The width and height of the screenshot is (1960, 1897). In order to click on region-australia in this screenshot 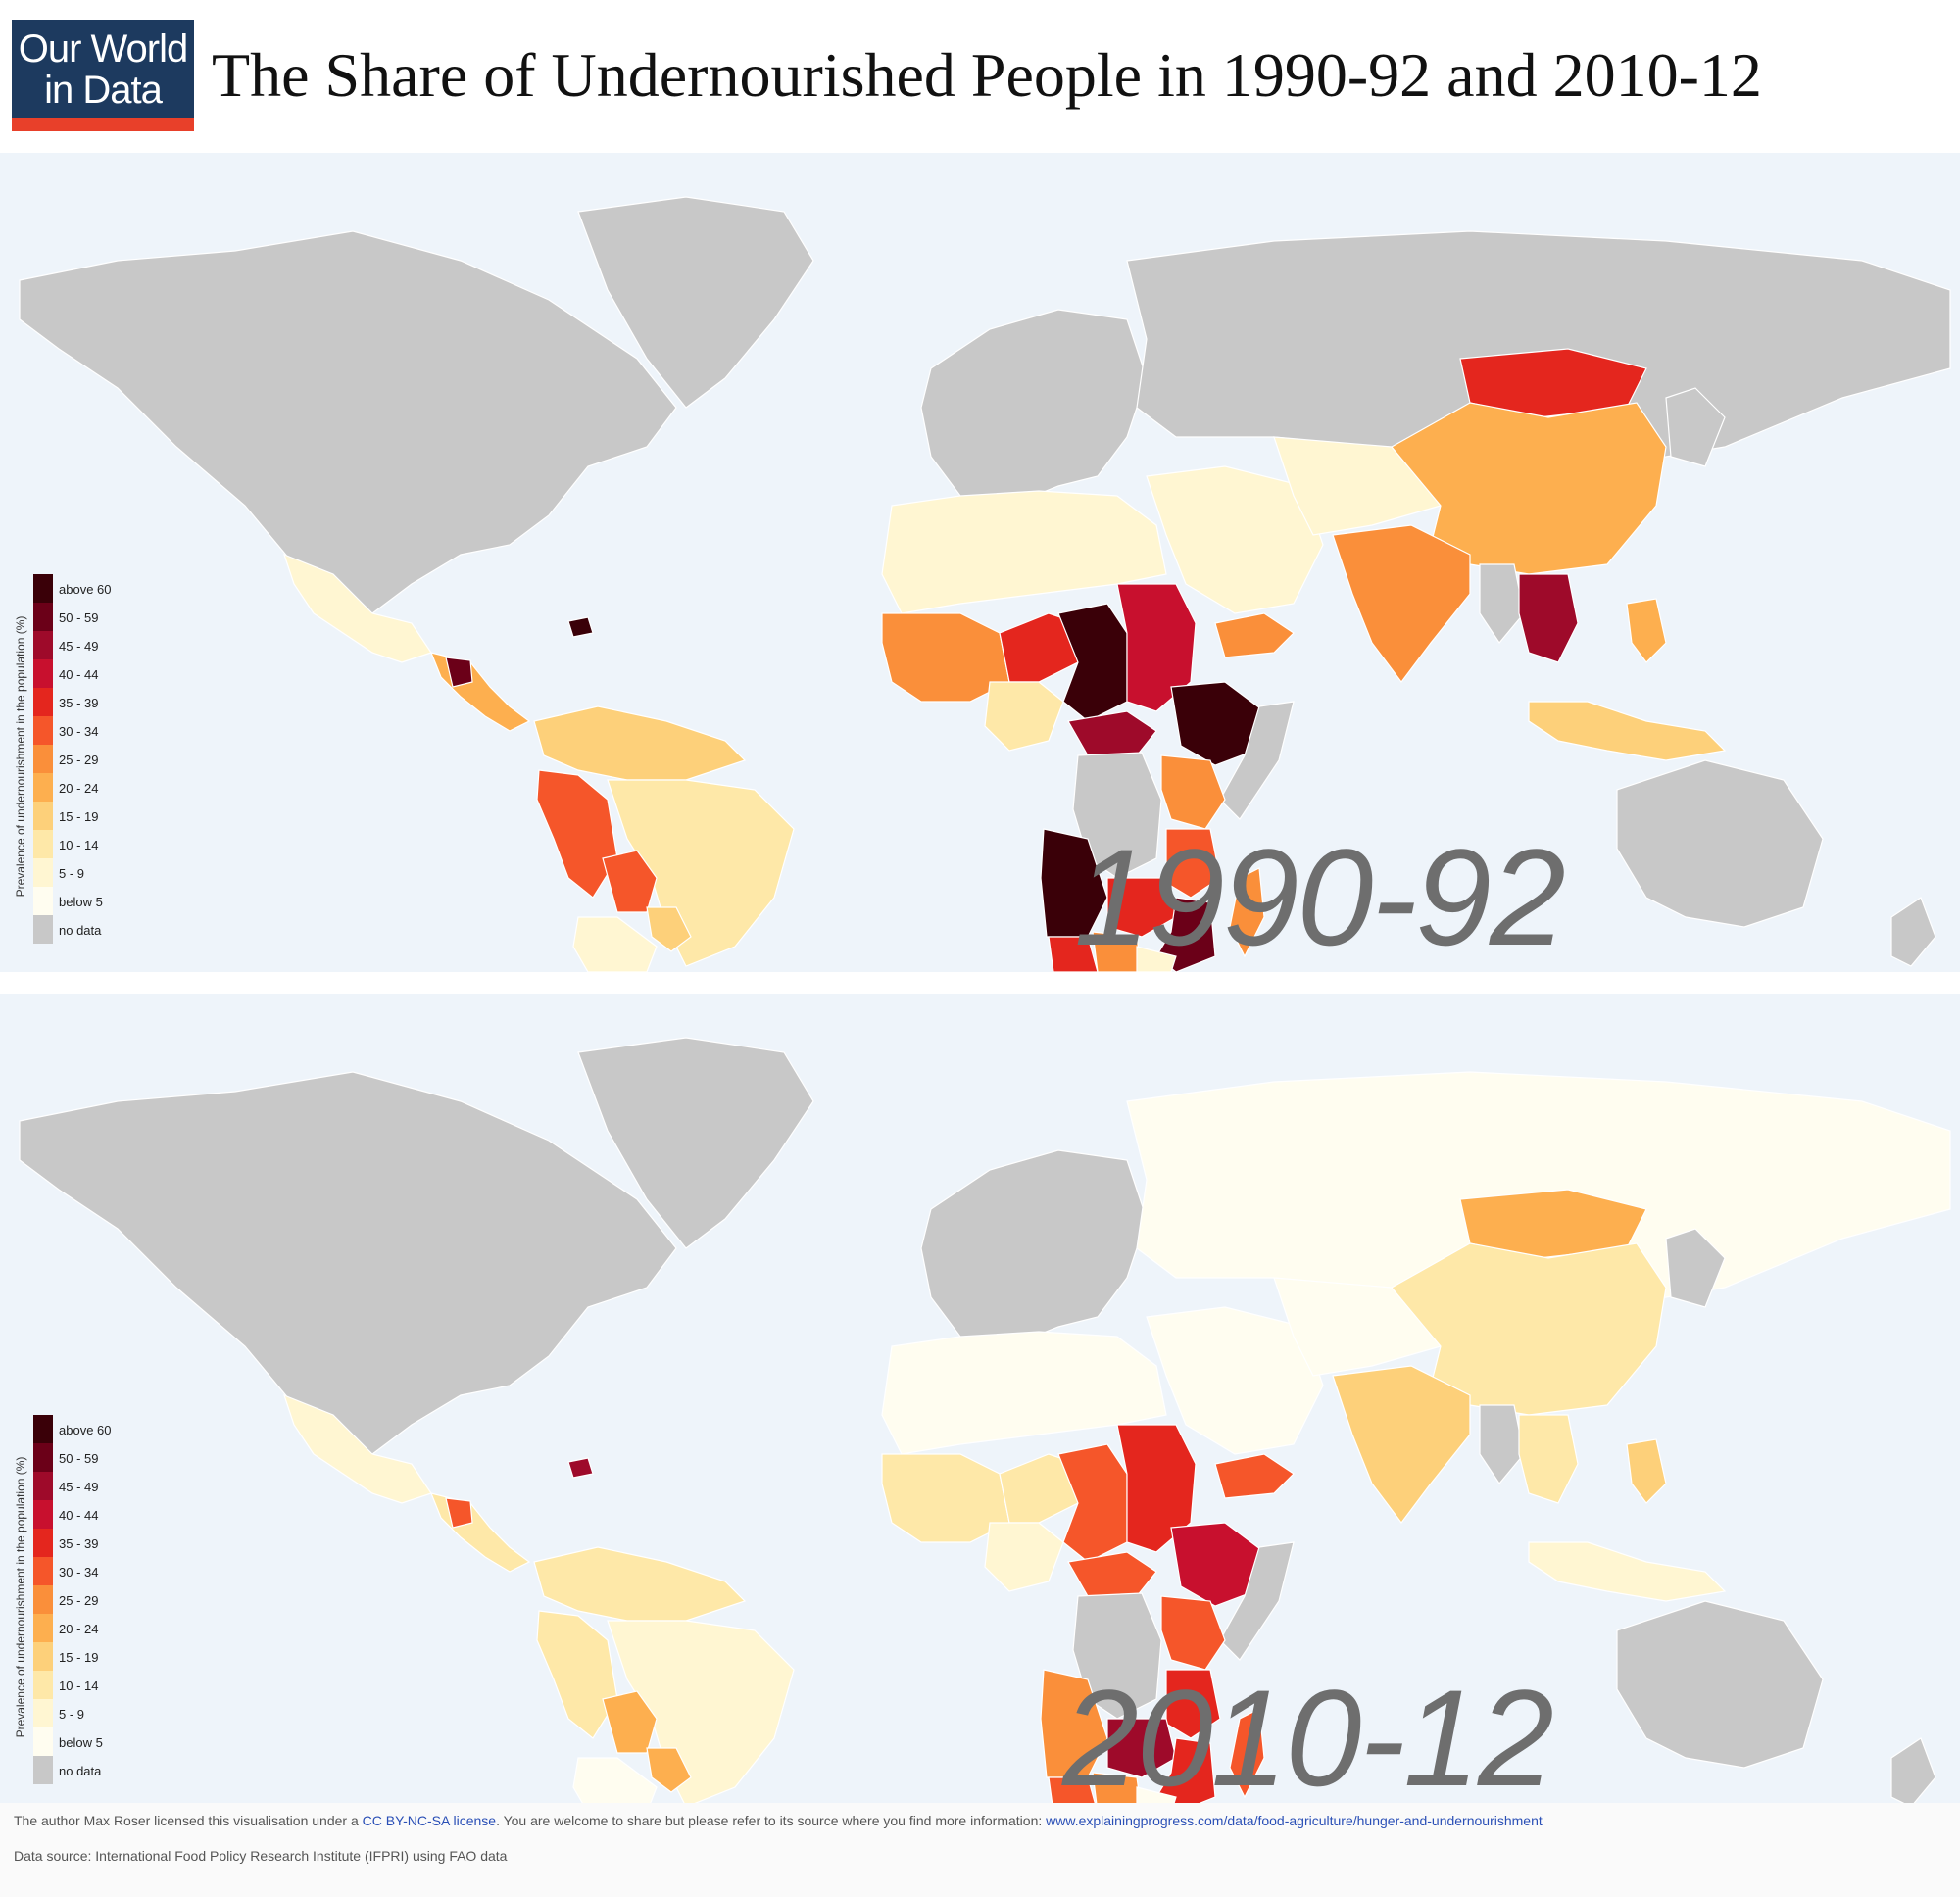, I will do `click(1720, 844)`.